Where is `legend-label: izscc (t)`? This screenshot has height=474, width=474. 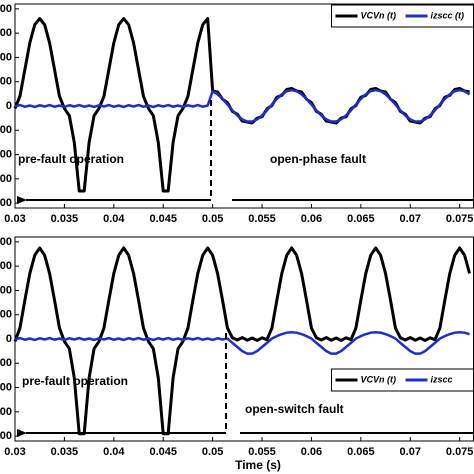
legend-label: izscc (t) is located at coordinates (448, 15).